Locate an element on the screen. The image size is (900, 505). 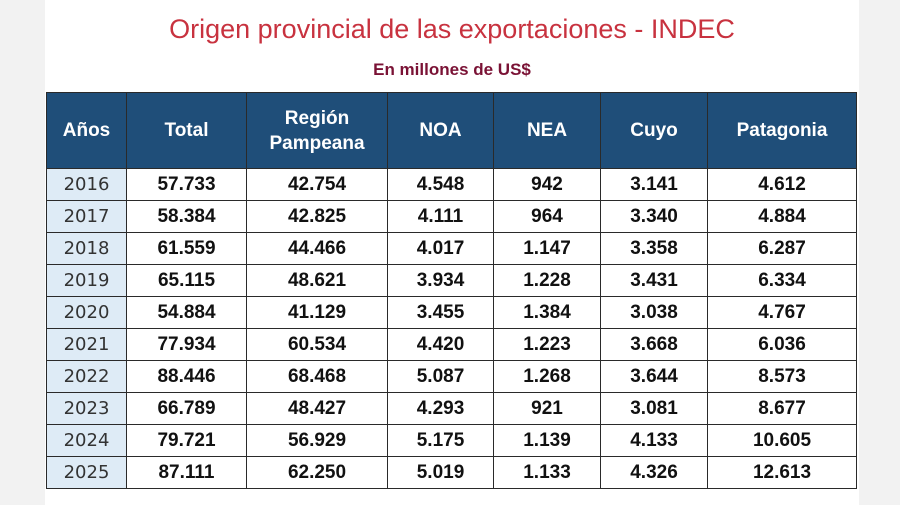
table-row: 2021 77.934 60.534 4.420 1.223 3.668 6.036 is located at coordinates (451, 344).